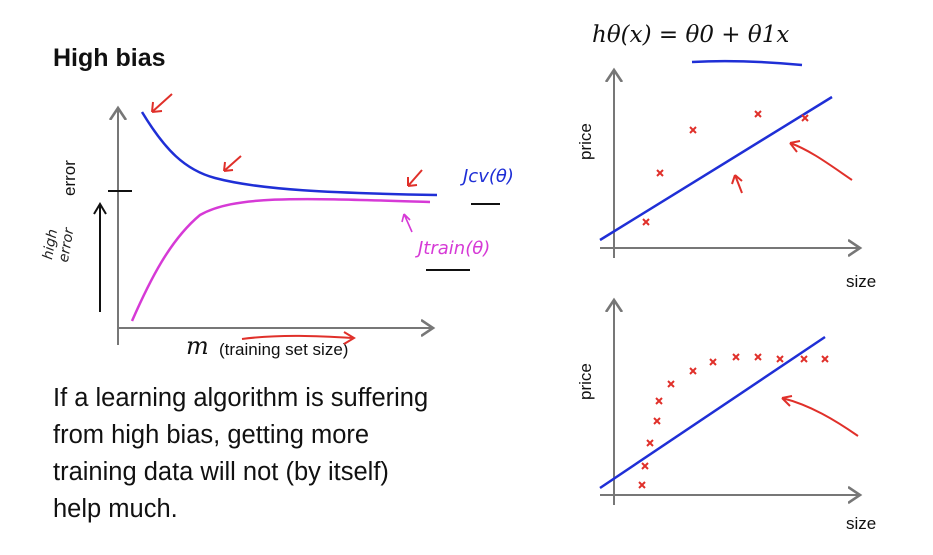  I want to click on body-line-4: help much., so click(115, 509).